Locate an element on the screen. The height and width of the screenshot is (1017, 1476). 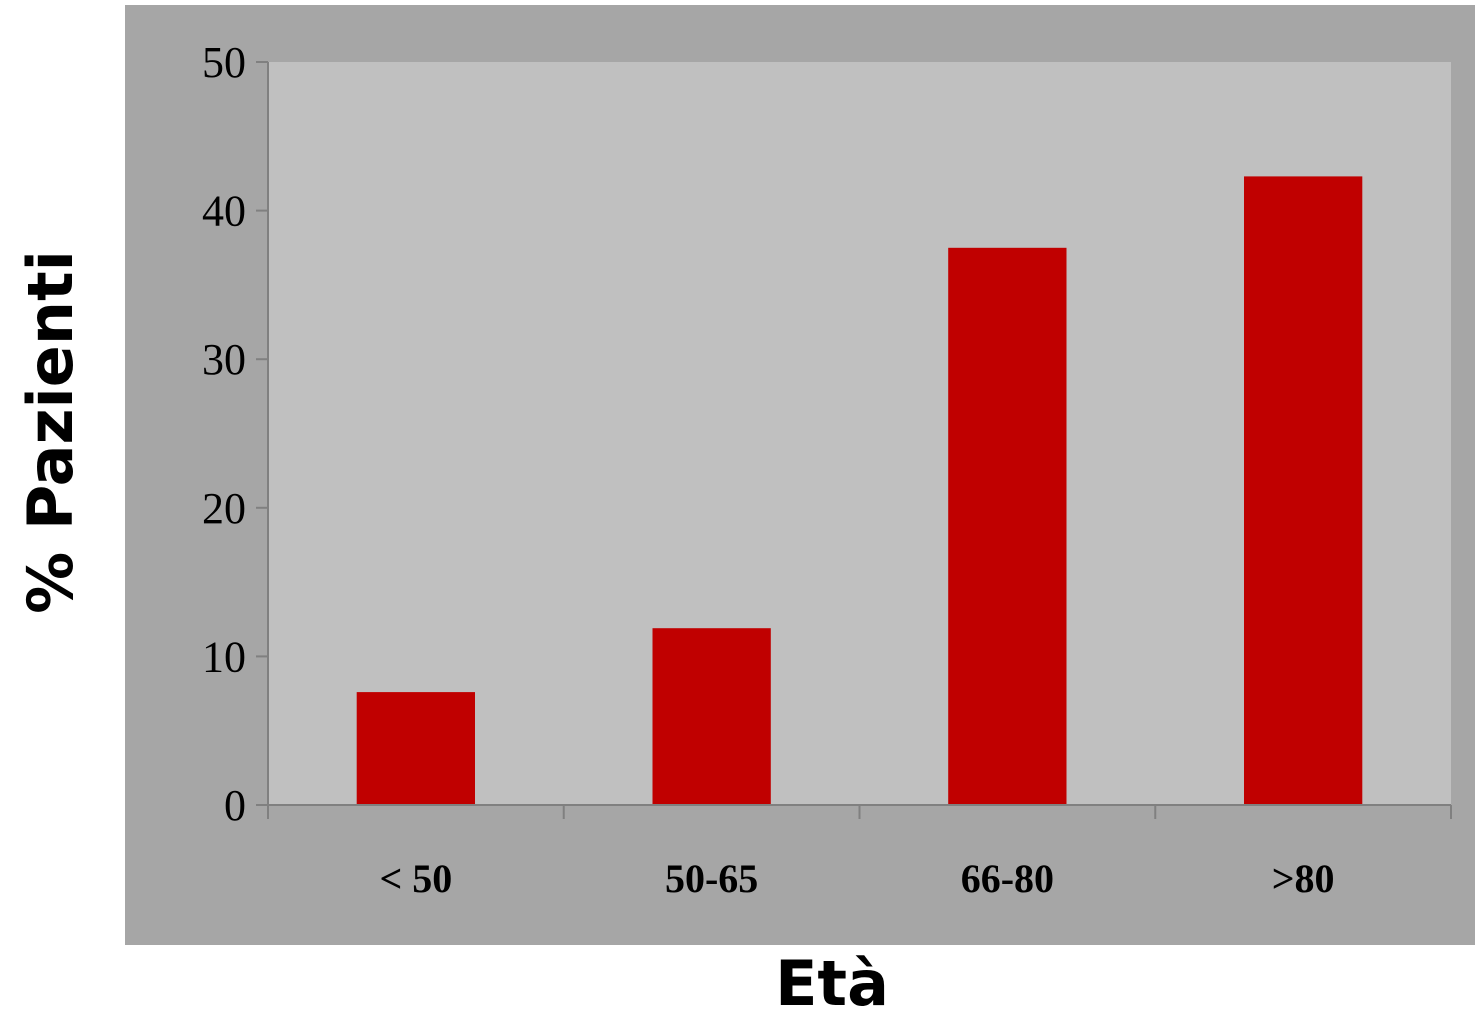
y-tick-label: 10 is located at coordinates (224, 656).